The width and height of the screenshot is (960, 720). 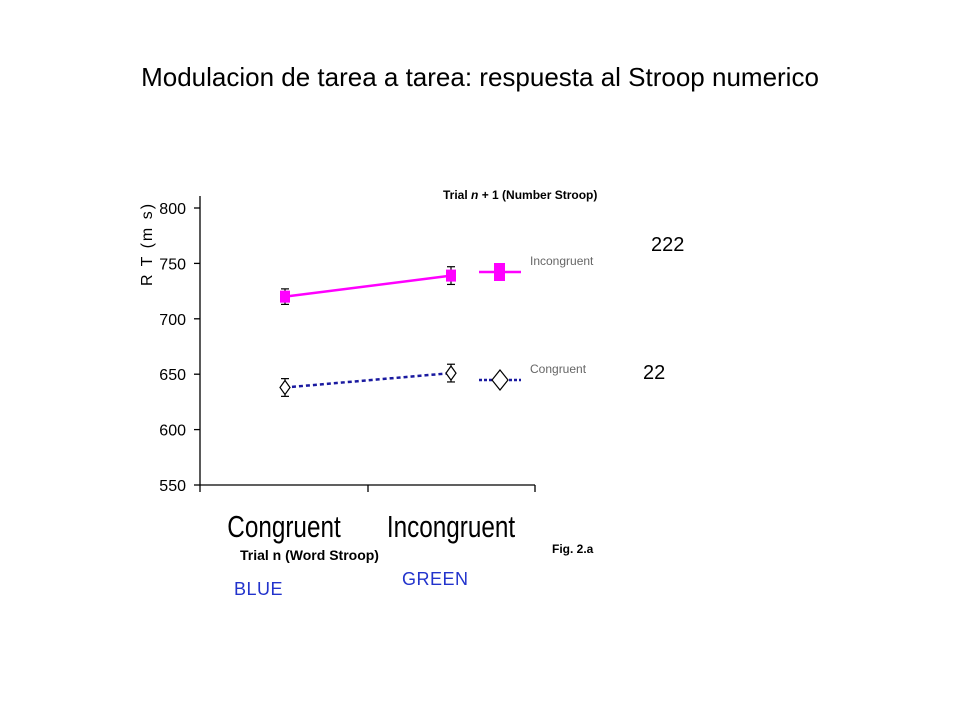 I want to click on y-axis-label: R T (m s), so click(x=147, y=244).